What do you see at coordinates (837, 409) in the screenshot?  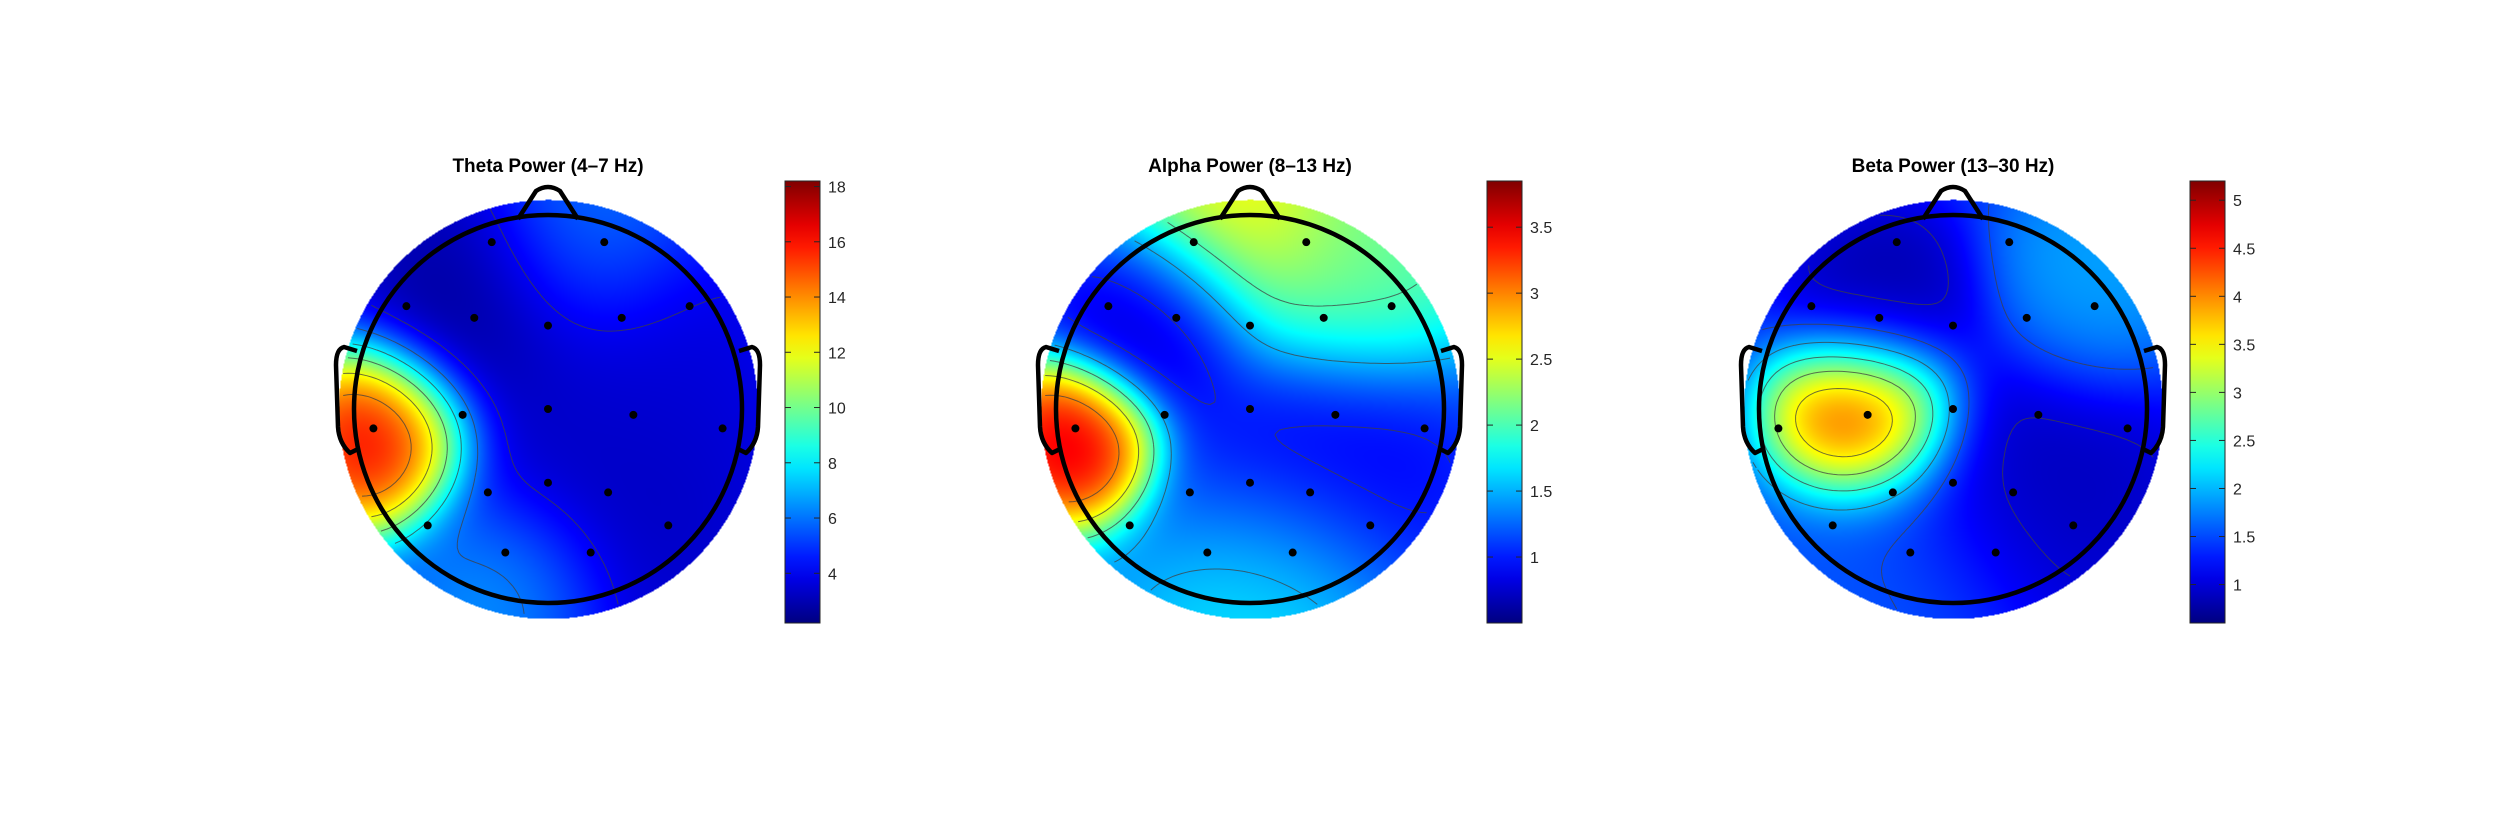 I see `colorbar-tick-label: 10` at bounding box center [837, 409].